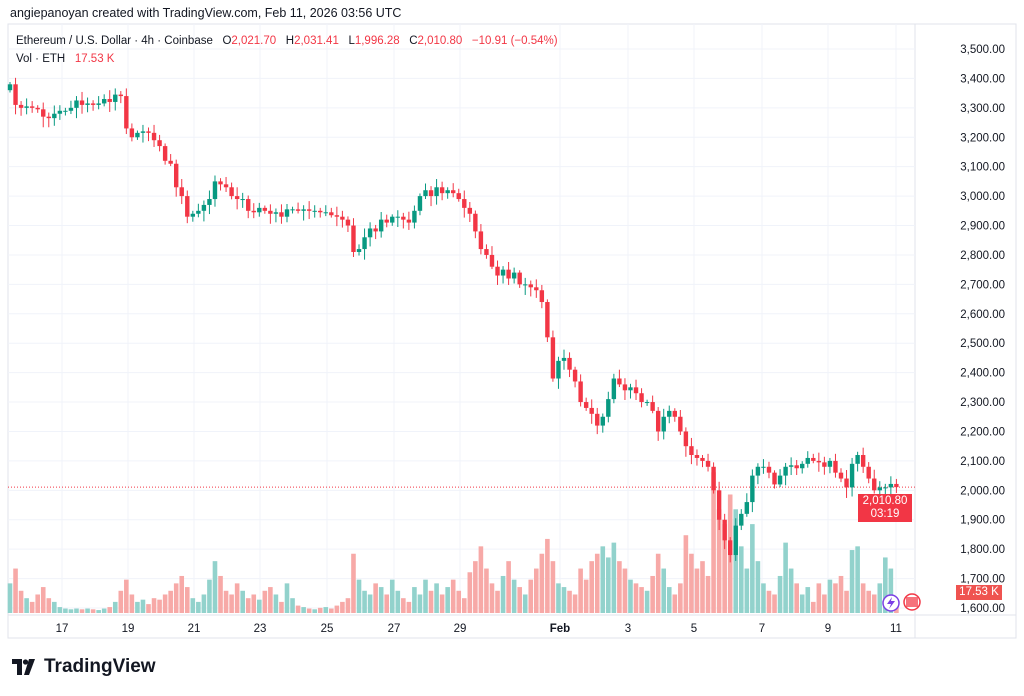 This screenshot has height=696, width=1024. I want to click on x-tick-label: 21, so click(194, 629).